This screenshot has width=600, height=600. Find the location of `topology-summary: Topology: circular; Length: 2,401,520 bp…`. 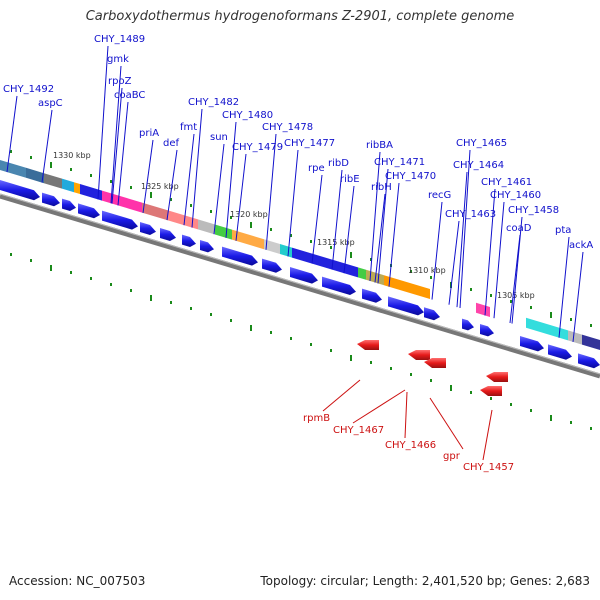

topology-summary: Topology: circular; Length: 2,401,520 bp… is located at coordinates (425, 581).